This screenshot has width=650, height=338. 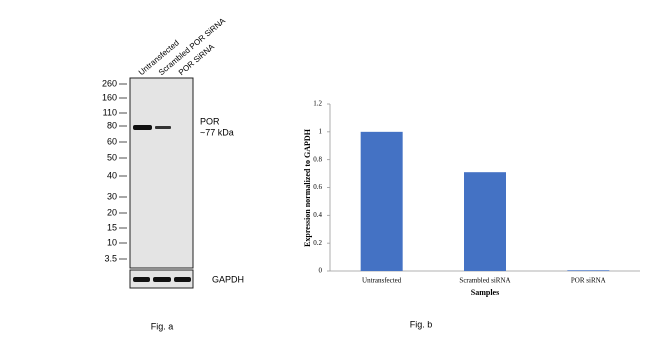 I want to click on caption: Fig. a, so click(x=162, y=326).